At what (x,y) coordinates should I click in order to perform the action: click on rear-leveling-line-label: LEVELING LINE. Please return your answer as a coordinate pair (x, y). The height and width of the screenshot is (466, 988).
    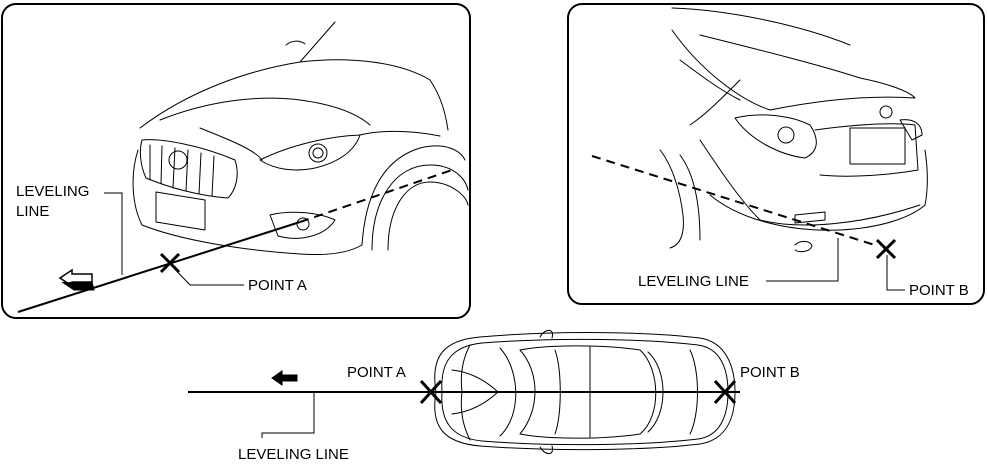
    Looking at the image, I should click on (693, 281).